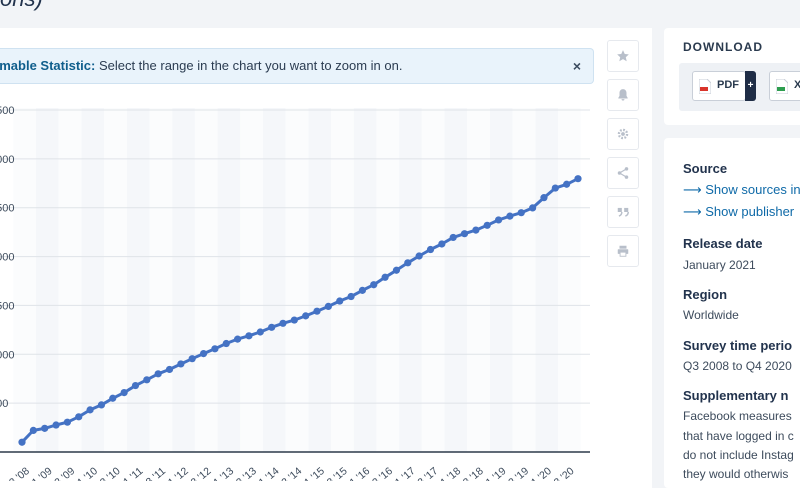  Describe the element at coordinates (21, 6) in the screenshot. I see `page-title: ons)` at that location.